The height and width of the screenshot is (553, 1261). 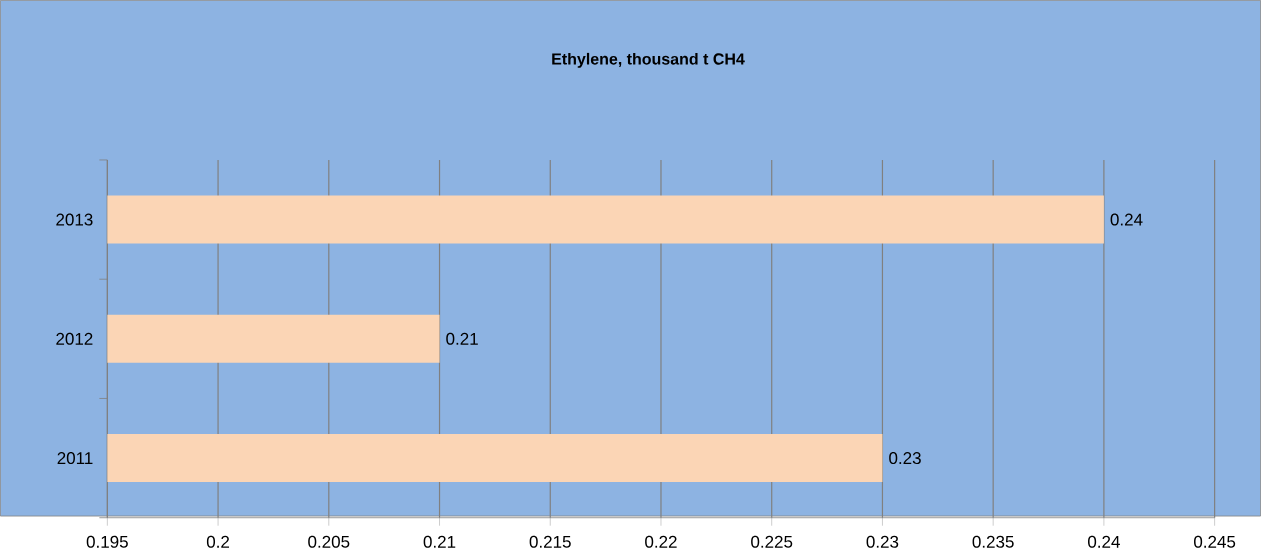 I want to click on y-tick-label: 2012, so click(x=74, y=338).